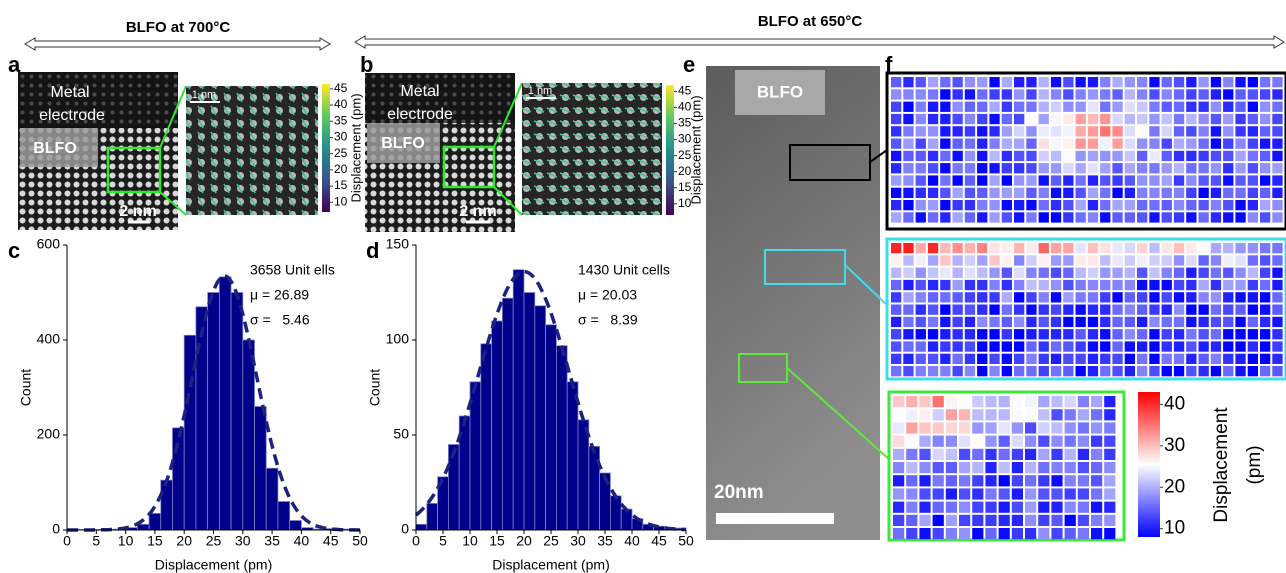 Image resolution: width=1286 pixels, height=573 pixels. I want to click on zoom-line, so click(508, 115).